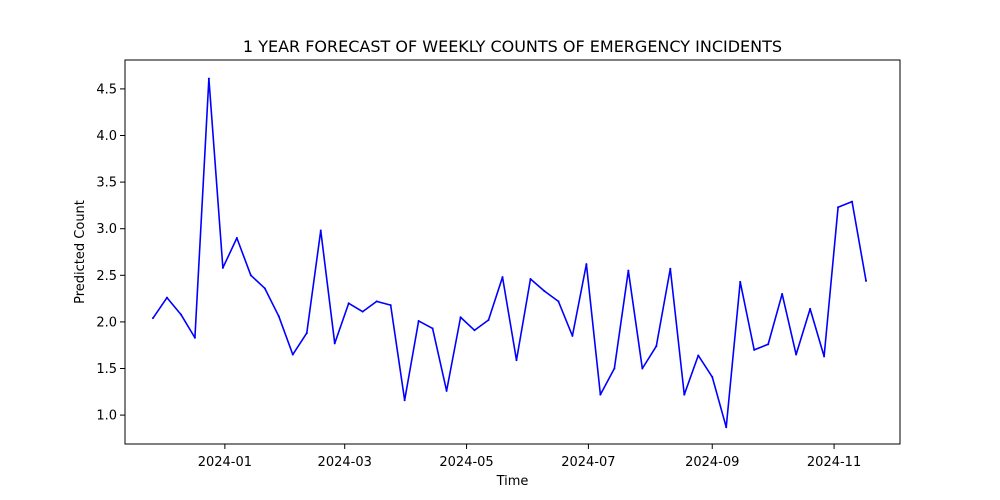 Image resolution: width=1000 pixels, height=500 pixels. I want to click on x-tick-label: 2024-05, so click(466, 462).